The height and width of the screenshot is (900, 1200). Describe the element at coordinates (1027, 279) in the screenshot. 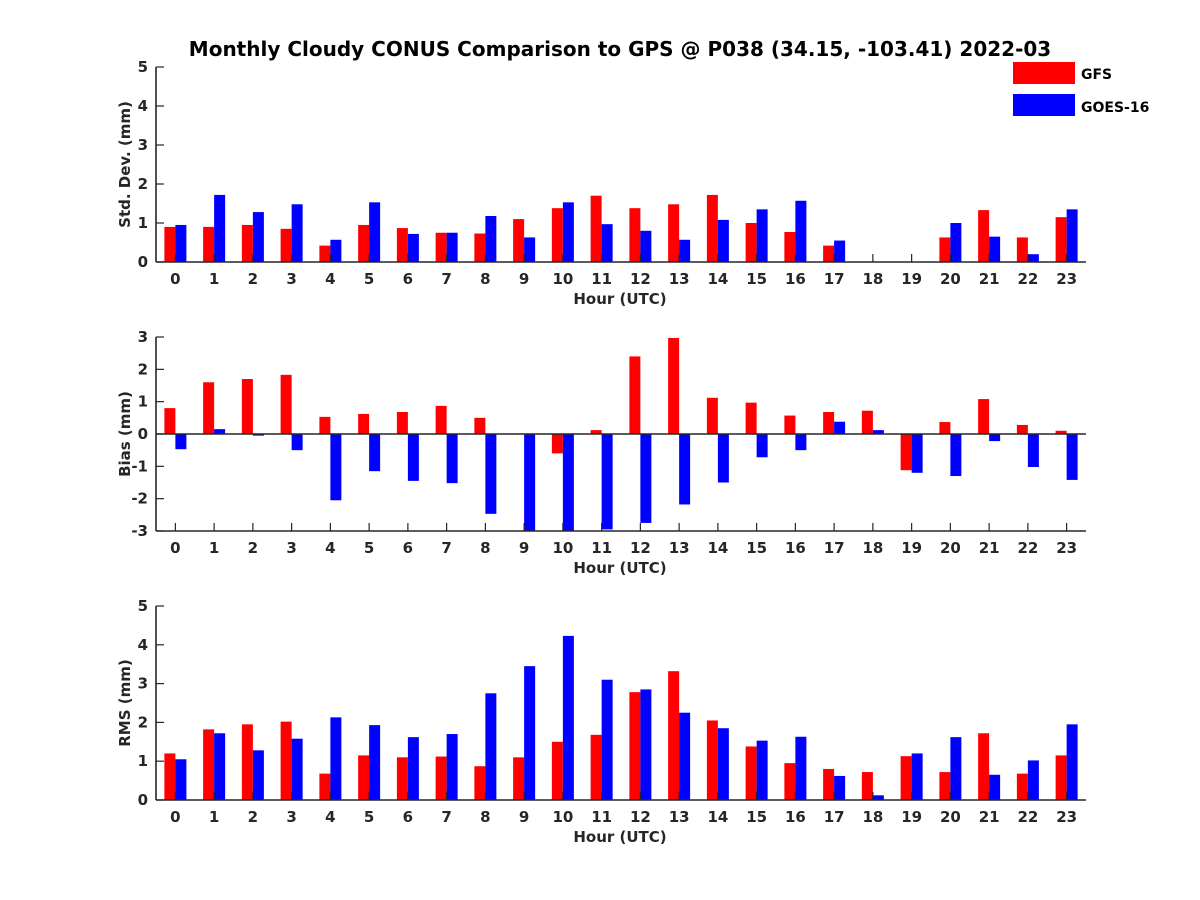

I see `std-dev-x-tick-label: 22` at that location.